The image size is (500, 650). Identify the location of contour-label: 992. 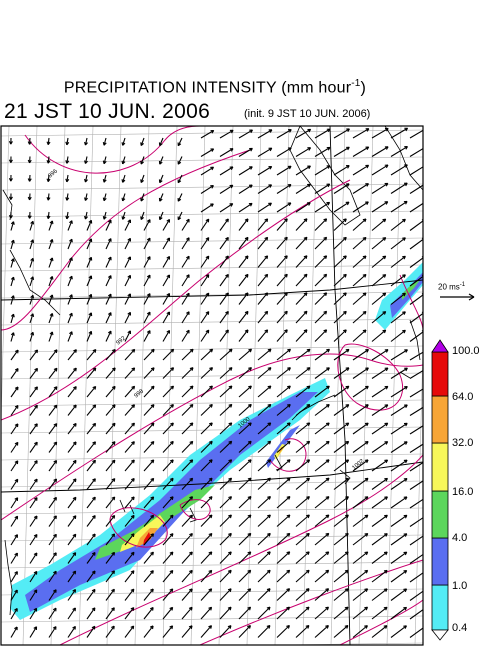
(121, 340).